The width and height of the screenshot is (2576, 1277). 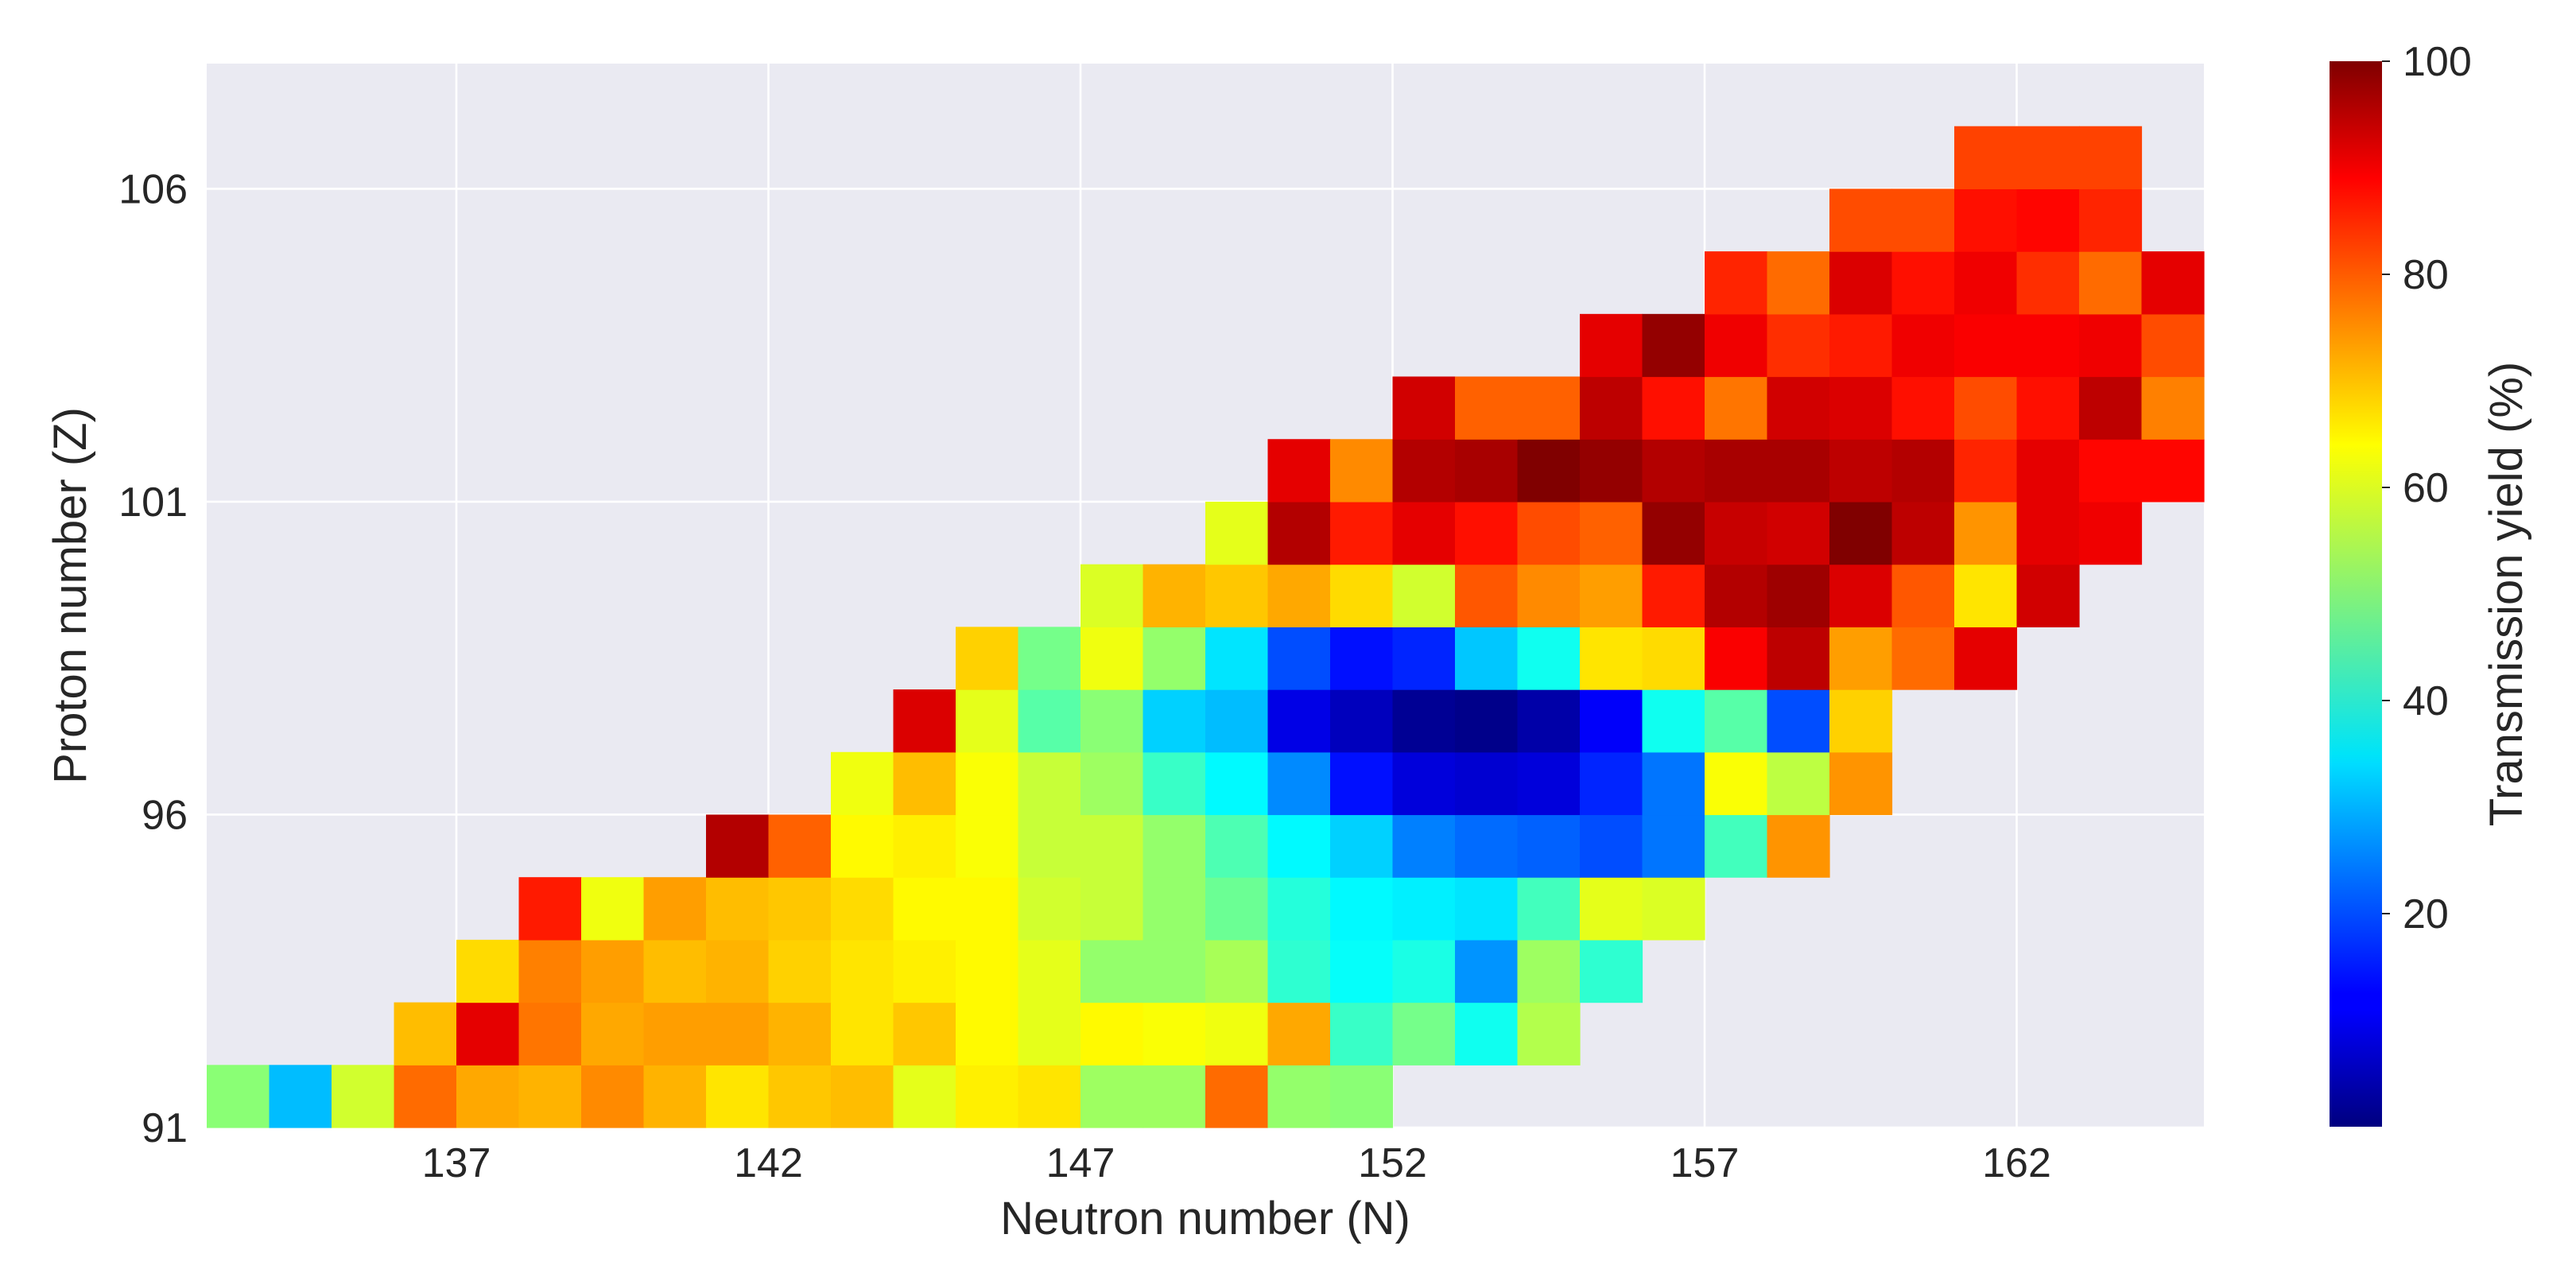 What do you see at coordinates (2437, 62) in the screenshot?
I see `colorbar-tick-label: 100` at bounding box center [2437, 62].